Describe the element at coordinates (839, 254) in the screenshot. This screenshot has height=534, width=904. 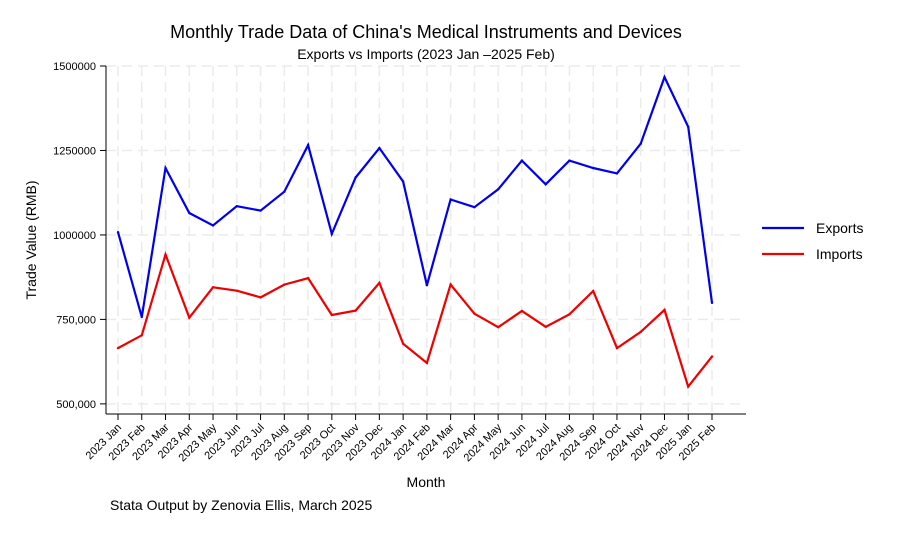
I see `legend-label: Imports` at that location.